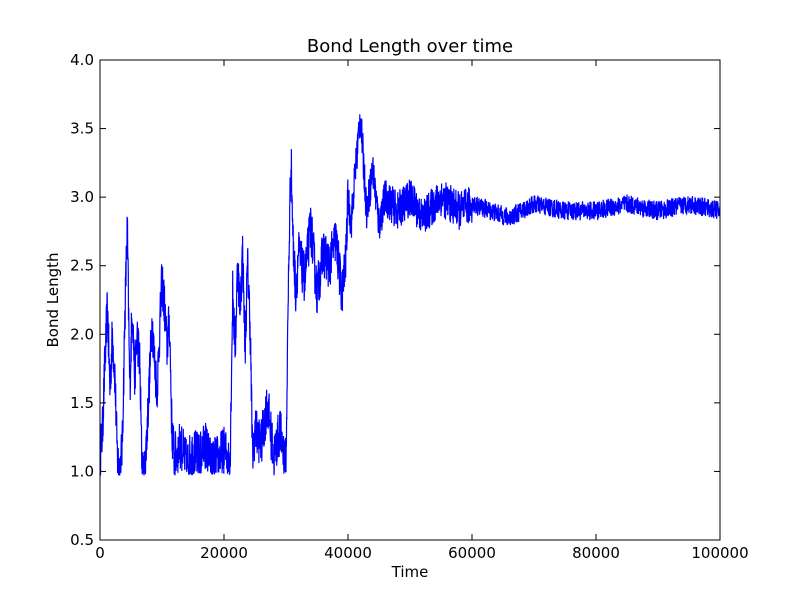 The height and width of the screenshot is (600, 800). I want to click on x-tick-label: 40000, so click(348, 553).